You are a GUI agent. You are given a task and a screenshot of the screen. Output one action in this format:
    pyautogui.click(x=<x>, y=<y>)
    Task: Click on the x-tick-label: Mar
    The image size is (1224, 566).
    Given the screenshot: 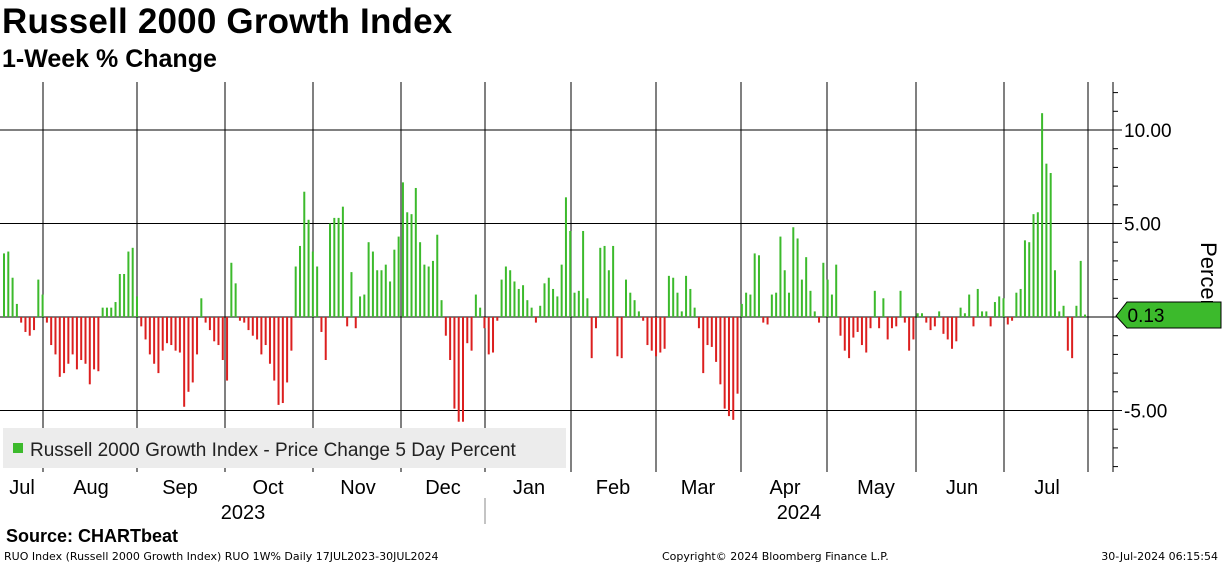 What is the action you would take?
    pyautogui.click(x=698, y=488)
    